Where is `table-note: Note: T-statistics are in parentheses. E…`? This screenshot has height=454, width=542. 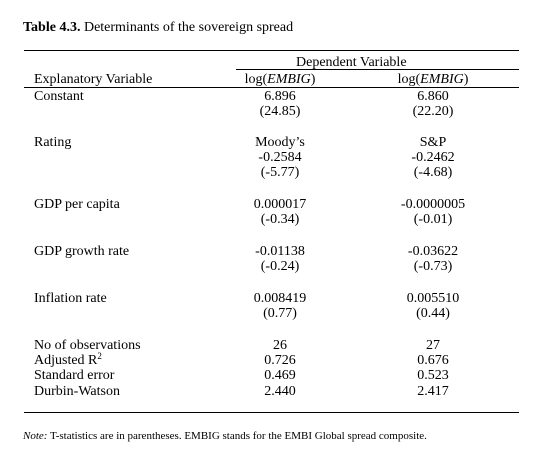 table-note: Note: T-statistics are in parentheses. E… is located at coordinates (225, 436).